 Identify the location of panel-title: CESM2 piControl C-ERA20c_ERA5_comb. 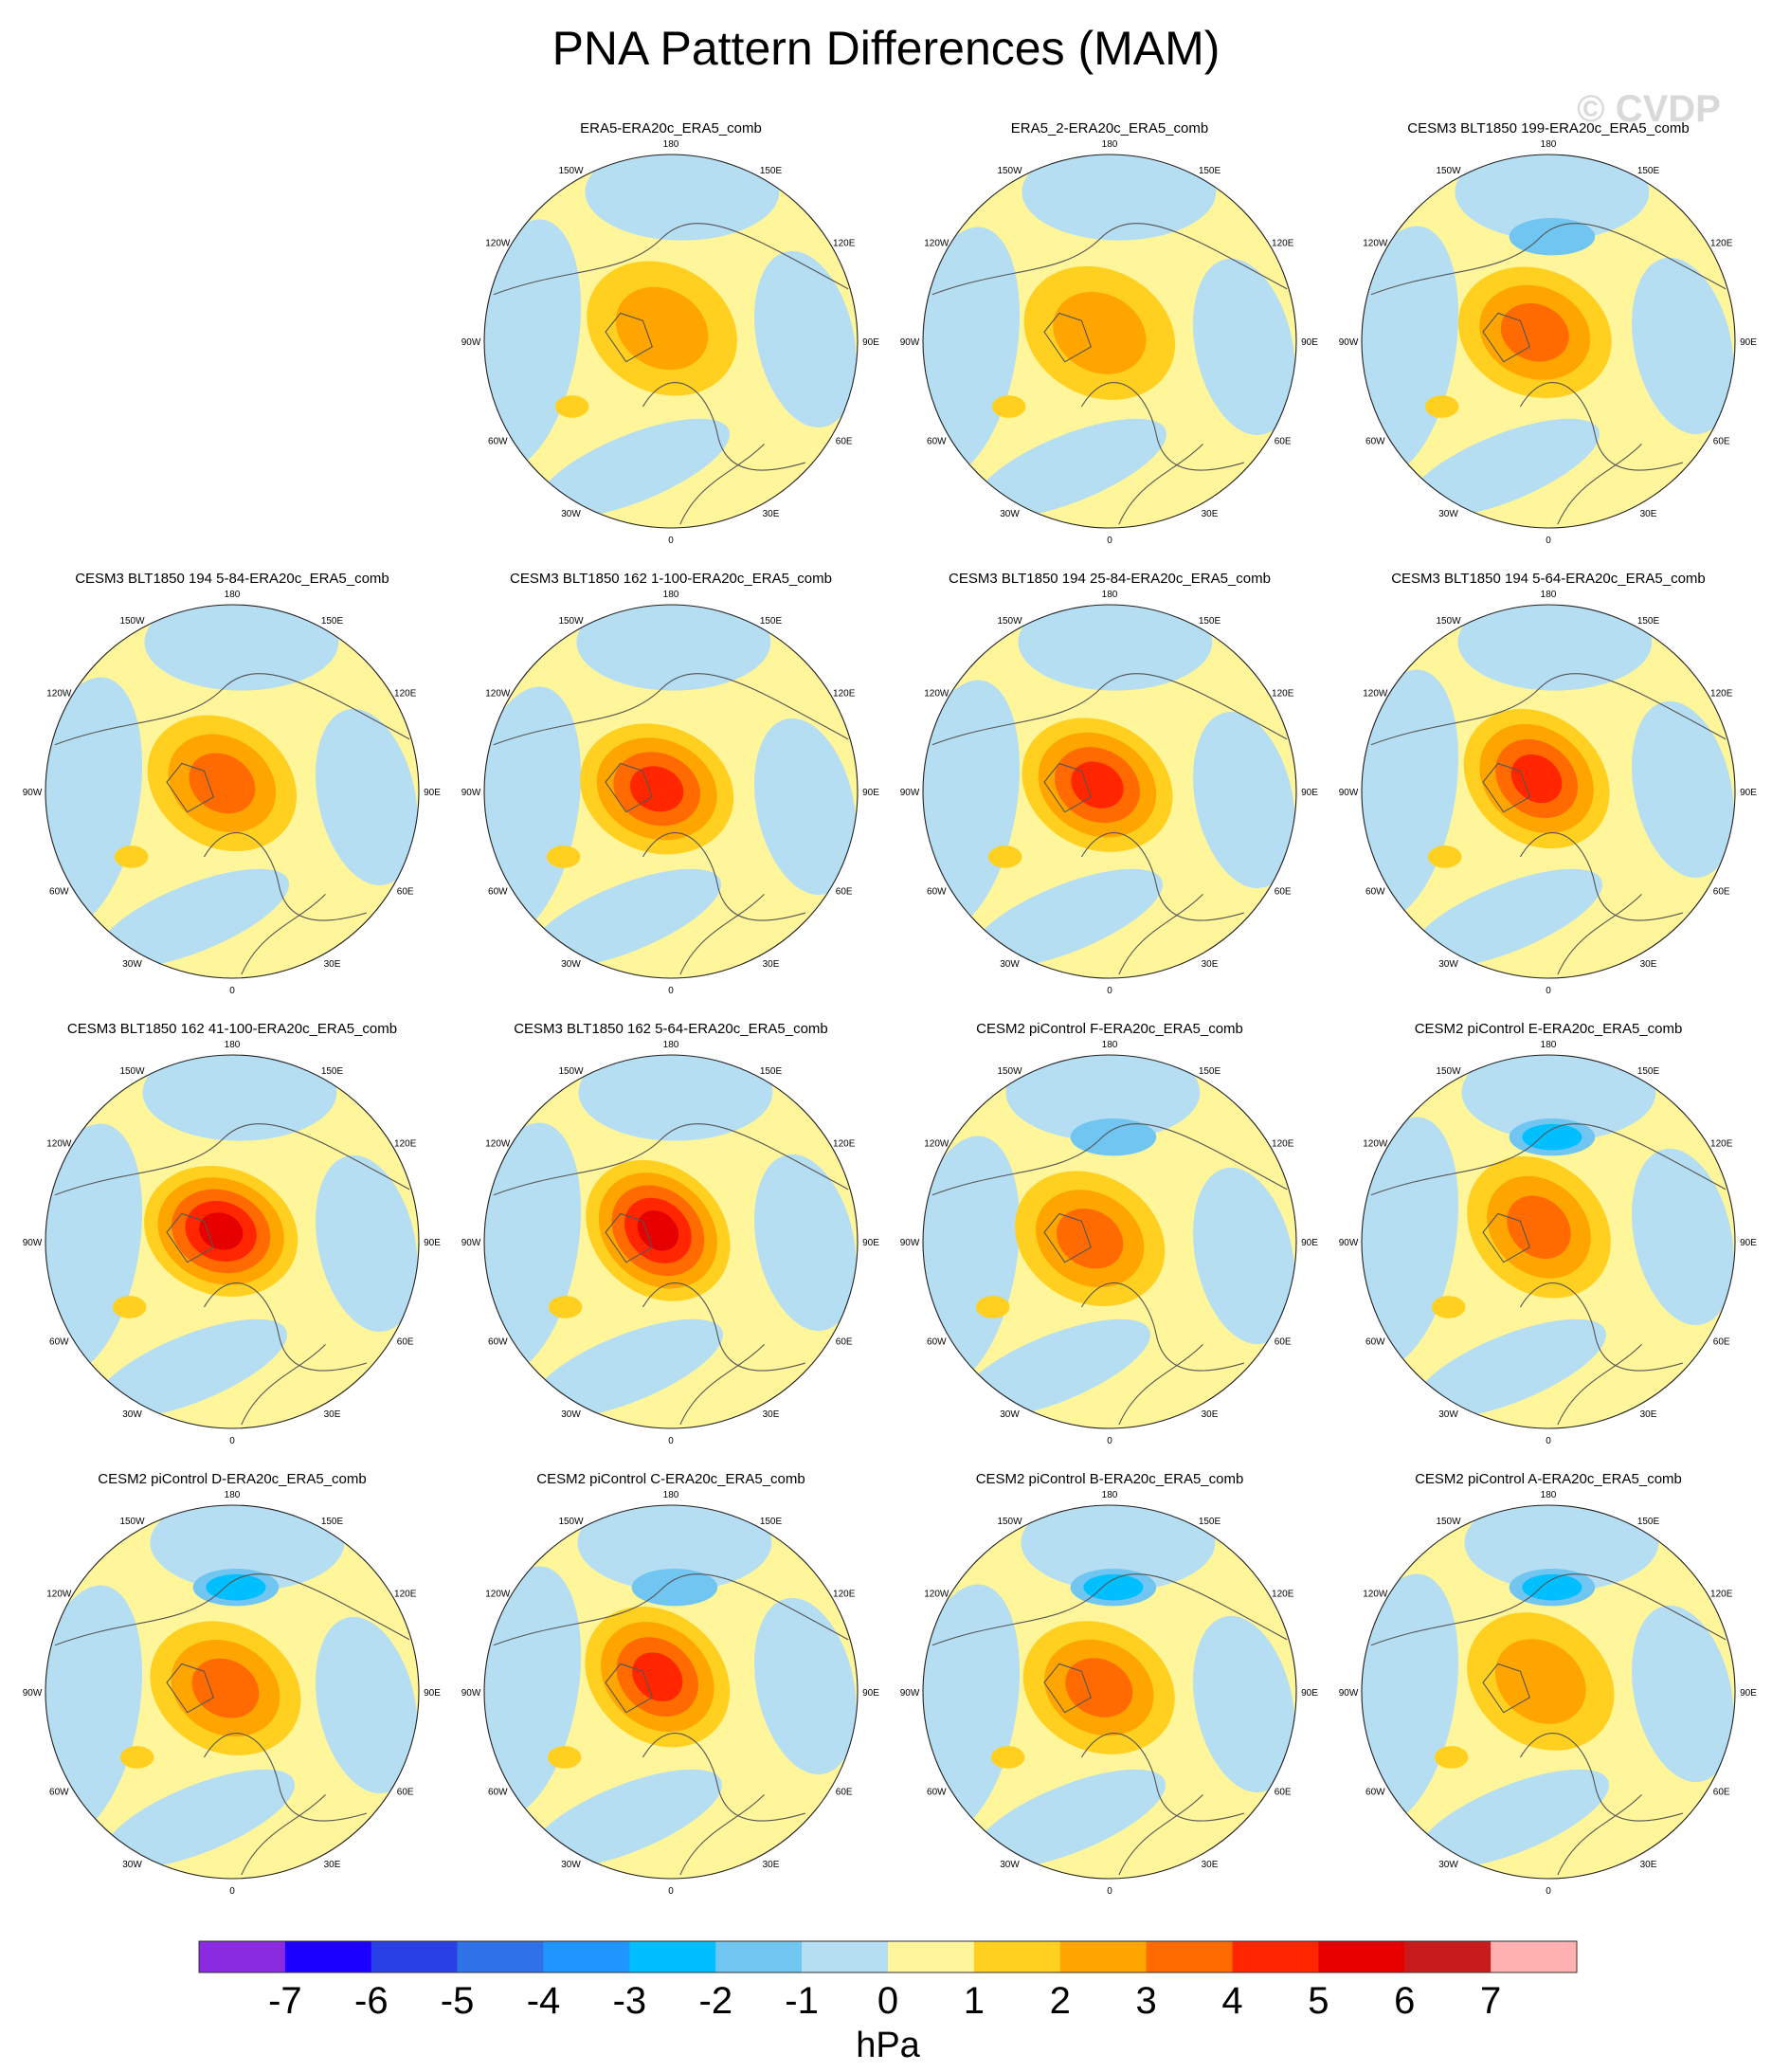
(670, 1479).